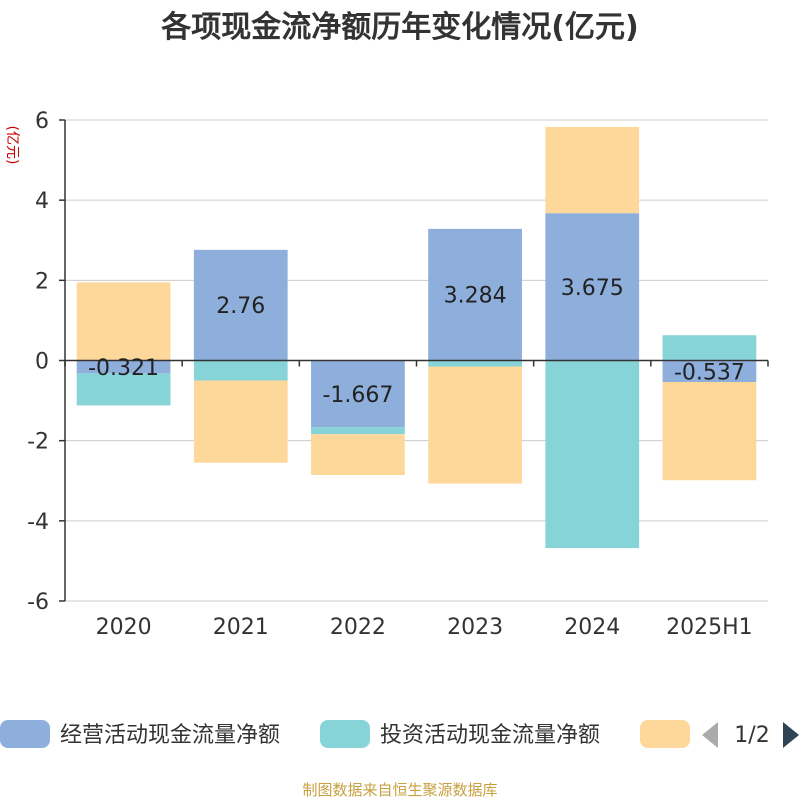 The image size is (800, 800). What do you see at coordinates (42, 121) in the screenshot?
I see `y-tick-label: 6` at bounding box center [42, 121].